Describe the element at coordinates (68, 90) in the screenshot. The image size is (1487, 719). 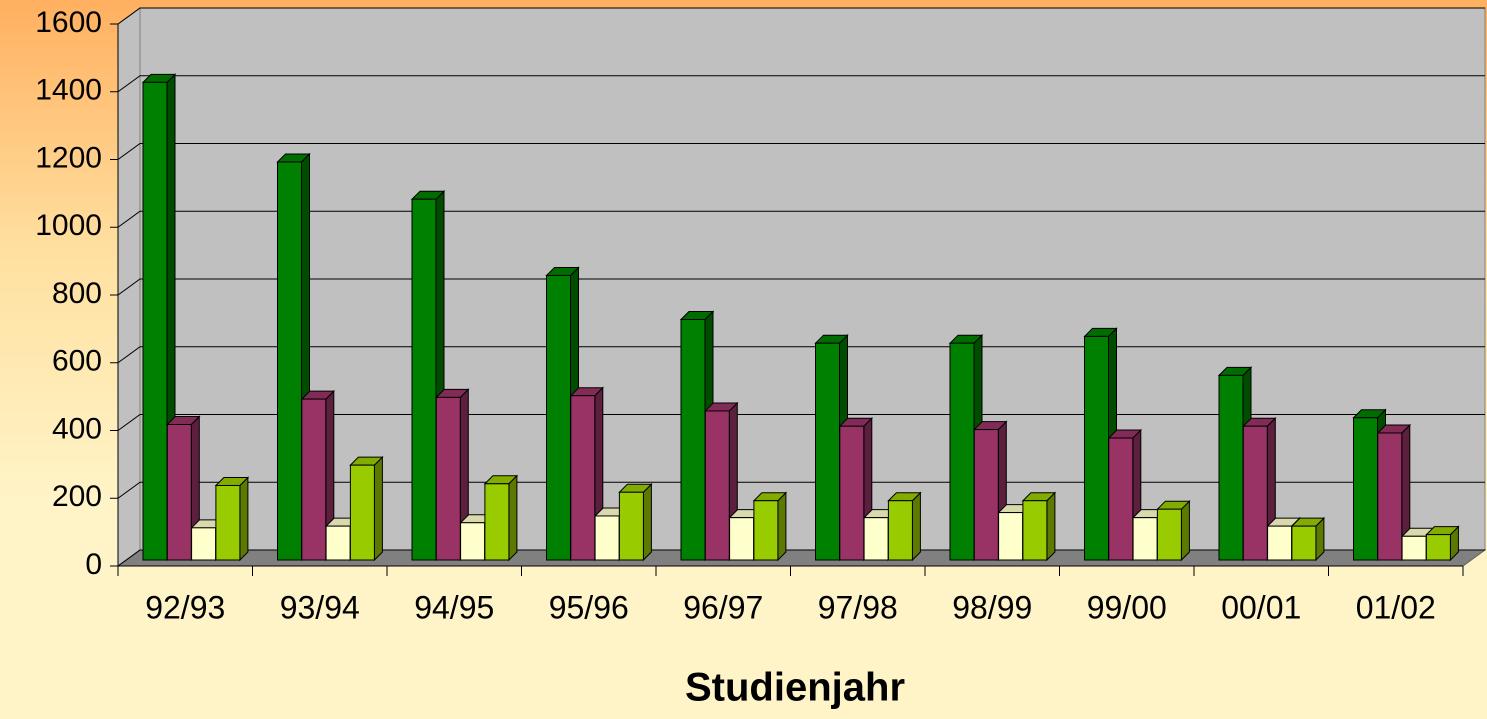
I see `y-tick-label: 1400` at that location.